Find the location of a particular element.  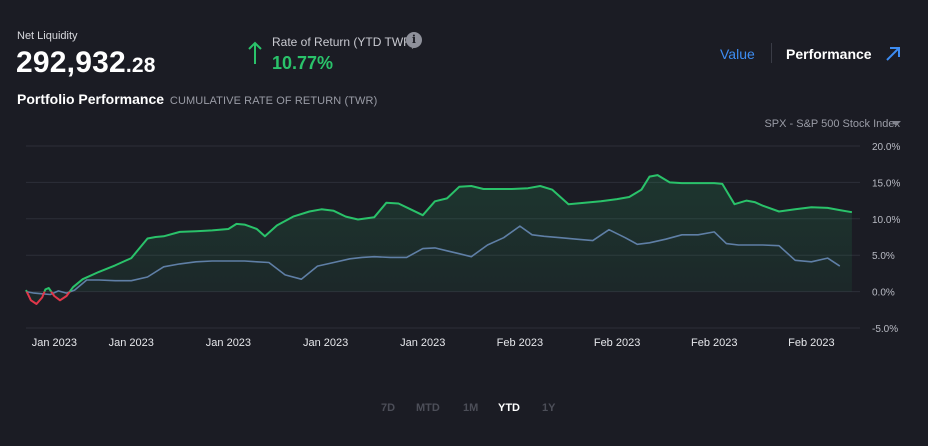

arrow-up-icon is located at coordinates (255, 52).